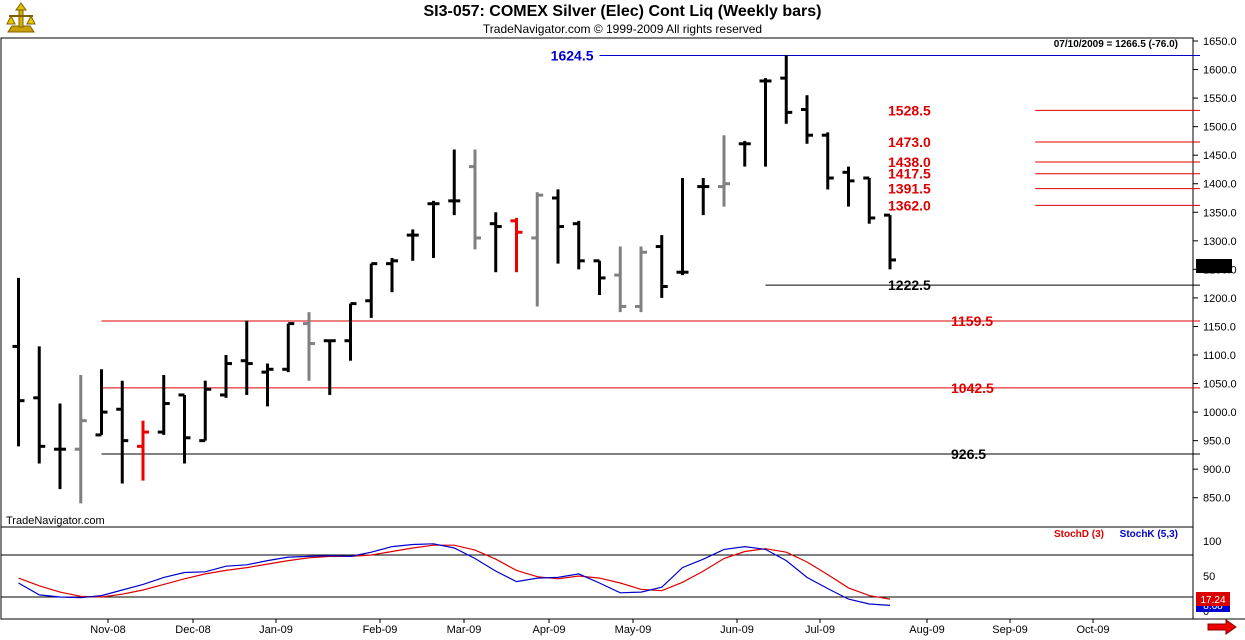 This screenshot has height=640, width=1245. I want to click on y-tick-label: 1050.0, so click(1220, 385).